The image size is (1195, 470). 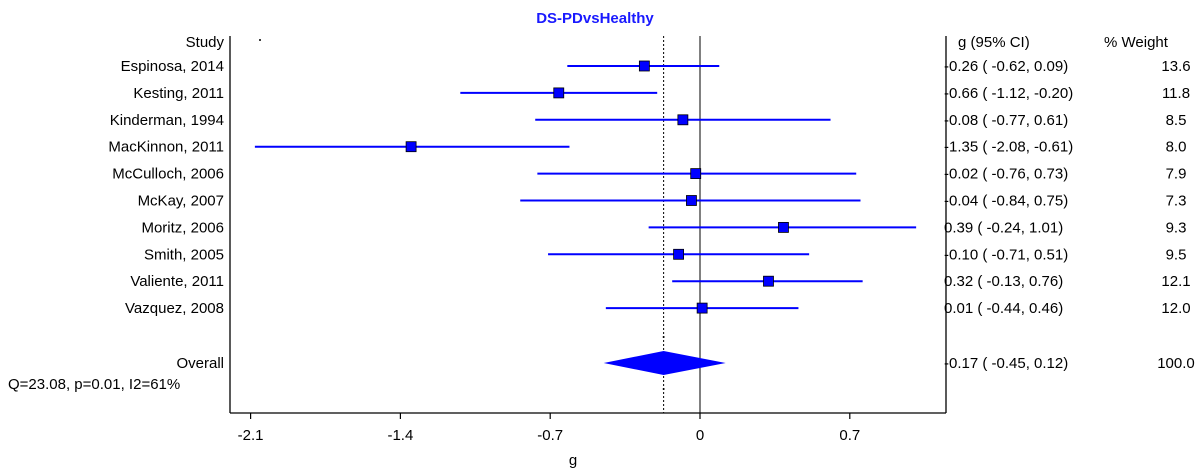 What do you see at coordinates (400, 435) in the screenshot?
I see `x-tick-label: -1.4` at bounding box center [400, 435].